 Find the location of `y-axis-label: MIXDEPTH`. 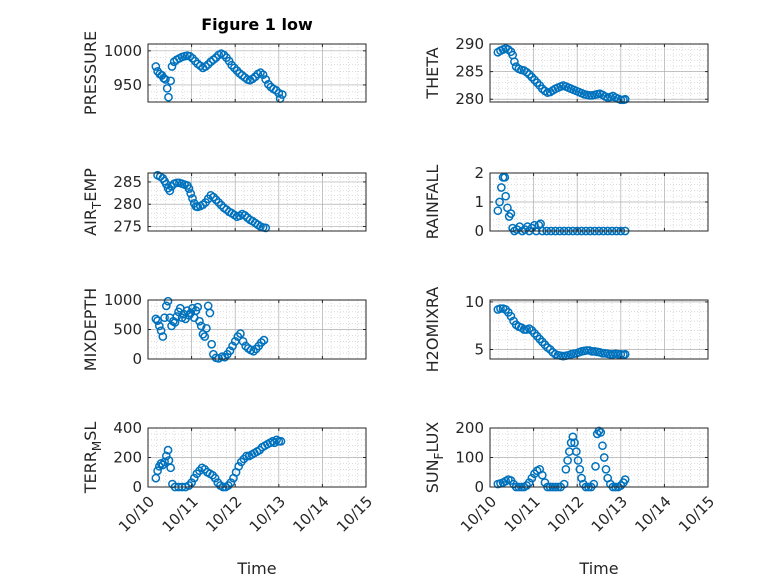

y-axis-label: MIXDEPTH is located at coordinates (90, 329).